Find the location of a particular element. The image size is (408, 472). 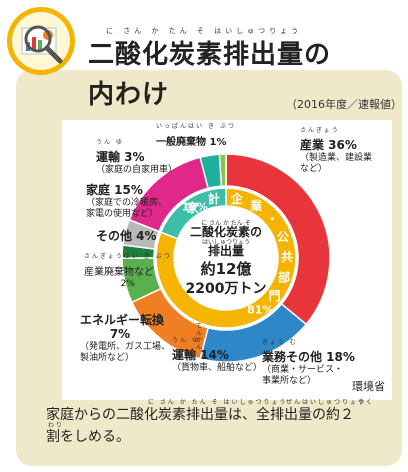

center-ruby-a: に さん か たん そ is located at coordinates (226, 223).